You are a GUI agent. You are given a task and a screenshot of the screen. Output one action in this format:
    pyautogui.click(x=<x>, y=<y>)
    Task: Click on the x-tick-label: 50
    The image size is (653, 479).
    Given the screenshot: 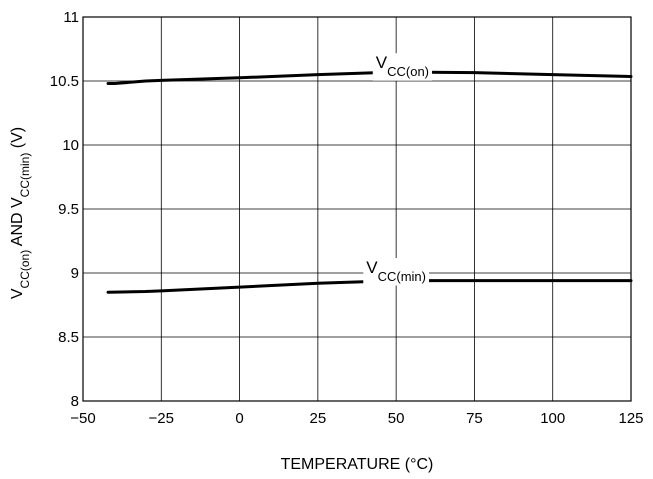 What is the action you would take?
    pyautogui.click(x=396, y=418)
    